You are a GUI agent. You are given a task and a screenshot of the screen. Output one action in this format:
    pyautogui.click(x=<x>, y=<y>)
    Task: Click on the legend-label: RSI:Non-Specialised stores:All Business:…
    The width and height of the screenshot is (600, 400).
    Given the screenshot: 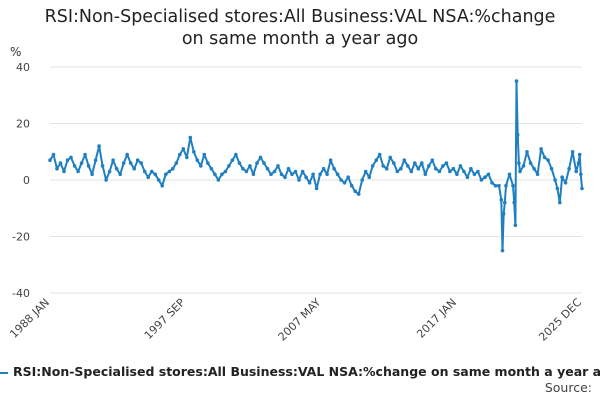 What is the action you would take?
    pyautogui.click(x=306, y=371)
    